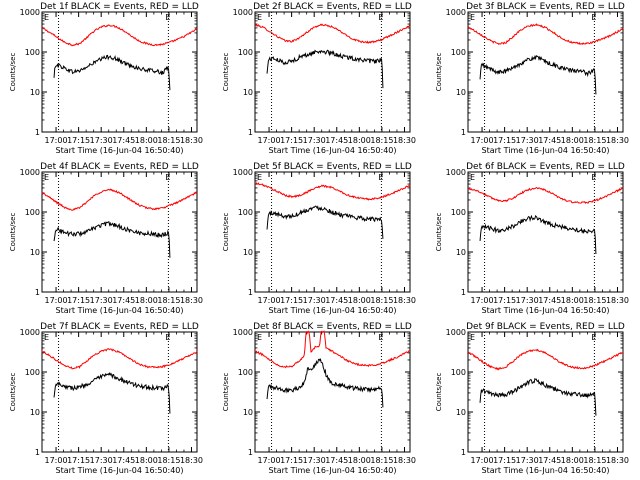 This screenshot has width=640, height=480. I want to click on panel-title: Det 3f BLACK = Events, RED = LLD, so click(545, 7).